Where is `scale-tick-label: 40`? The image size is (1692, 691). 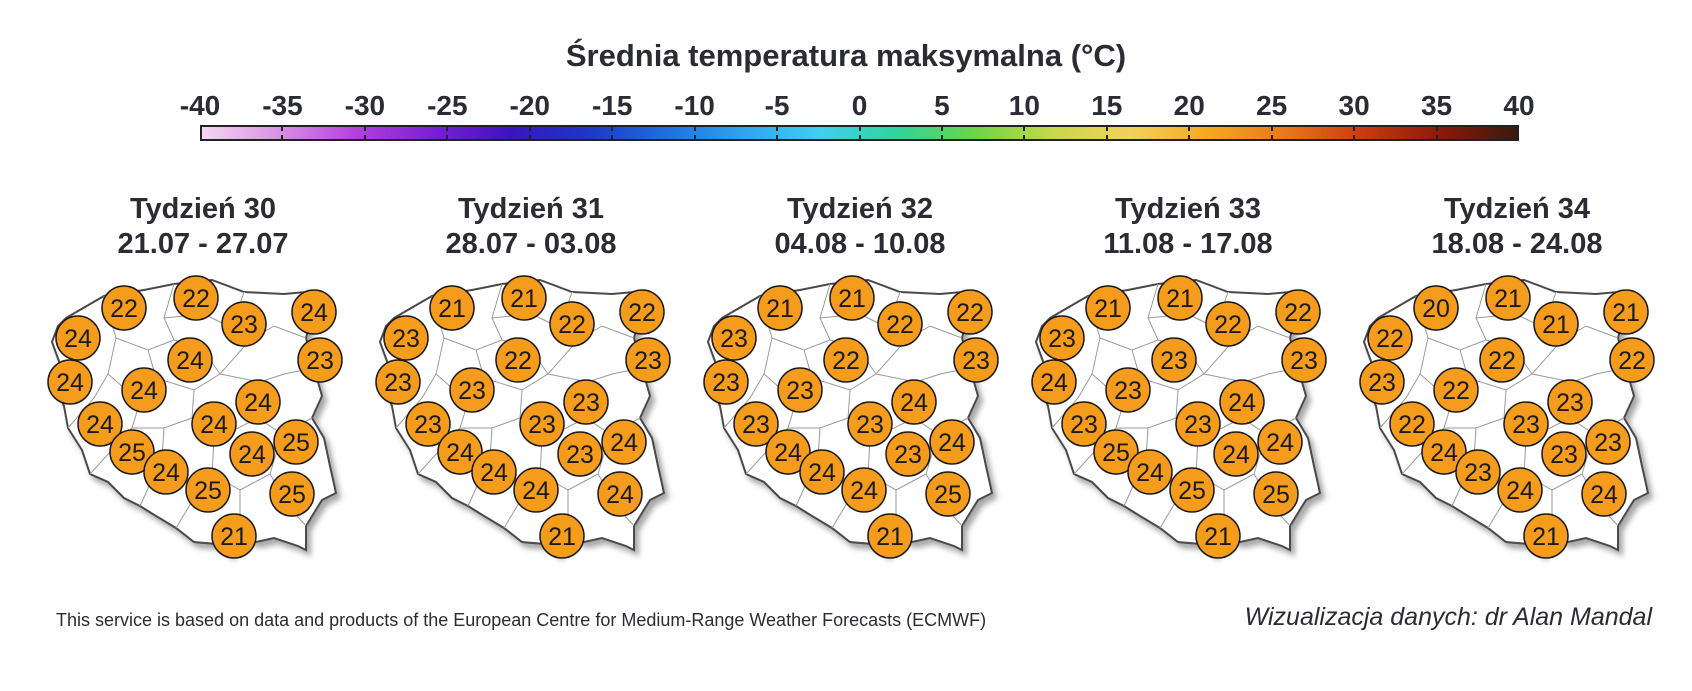 scale-tick-label: 40 is located at coordinates (1519, 105).